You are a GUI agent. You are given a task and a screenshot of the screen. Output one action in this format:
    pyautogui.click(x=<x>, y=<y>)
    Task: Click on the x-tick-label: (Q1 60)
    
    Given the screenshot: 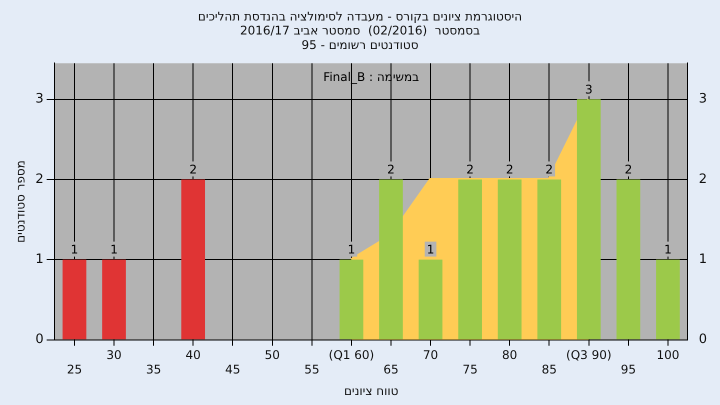 What is the action you would take?
    pyautogui.click(x=351, y=355)
    